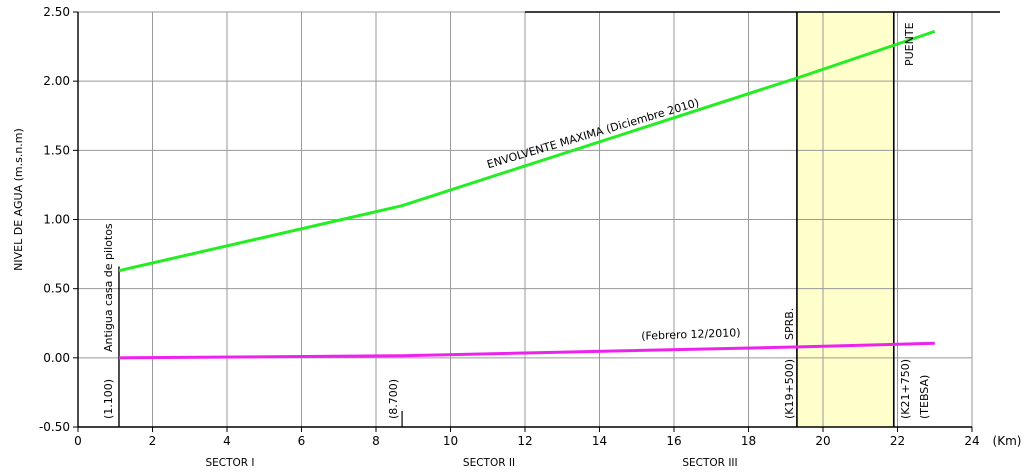  What do you see at coordinates (56, 12) in the screenshot?
I see `y-tick-label: 2.50` at bounding box center [56, 12].